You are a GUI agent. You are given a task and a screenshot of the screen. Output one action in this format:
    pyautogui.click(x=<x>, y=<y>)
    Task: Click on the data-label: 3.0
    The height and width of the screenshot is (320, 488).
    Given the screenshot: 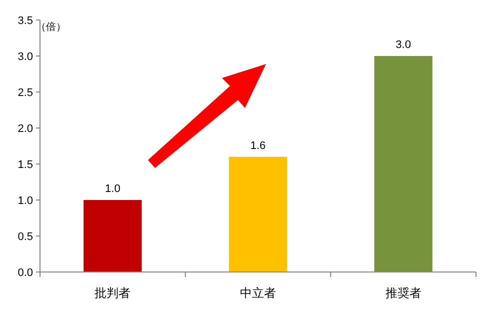 What is the action you would take?
    pyautogui.click(x=403, y=45)
    